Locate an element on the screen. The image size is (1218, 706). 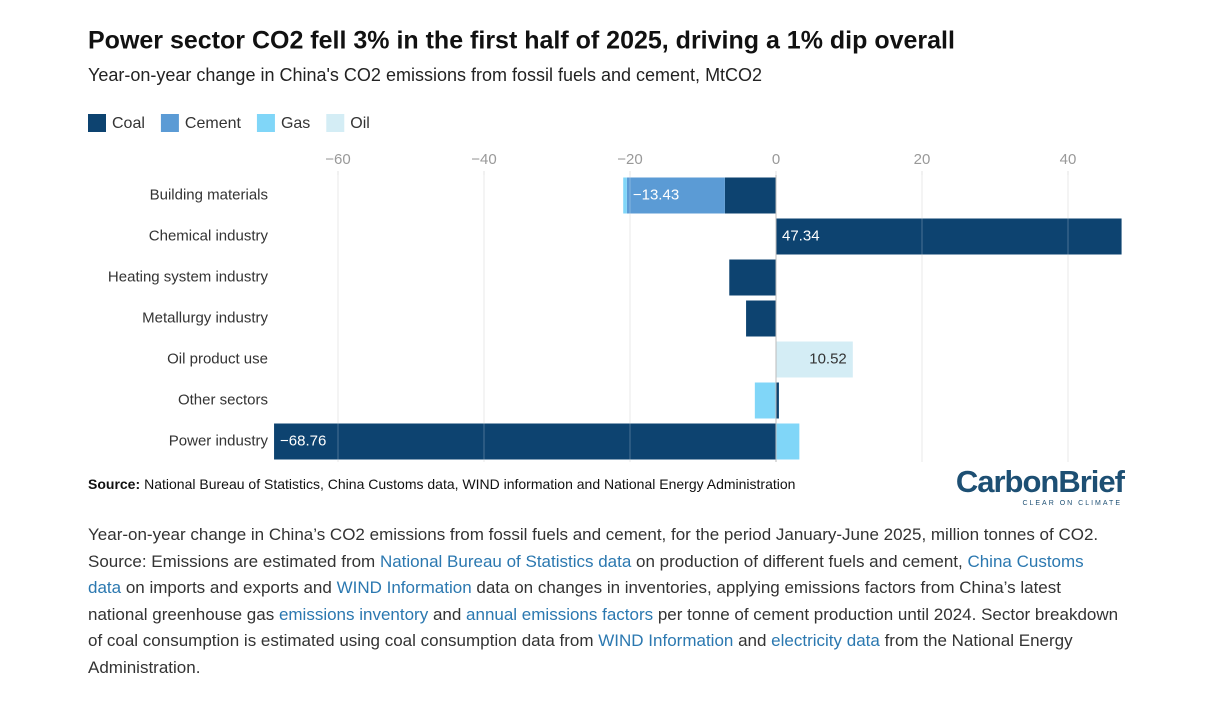
x-tick-label: −60 is located at coordinates (337, 159).